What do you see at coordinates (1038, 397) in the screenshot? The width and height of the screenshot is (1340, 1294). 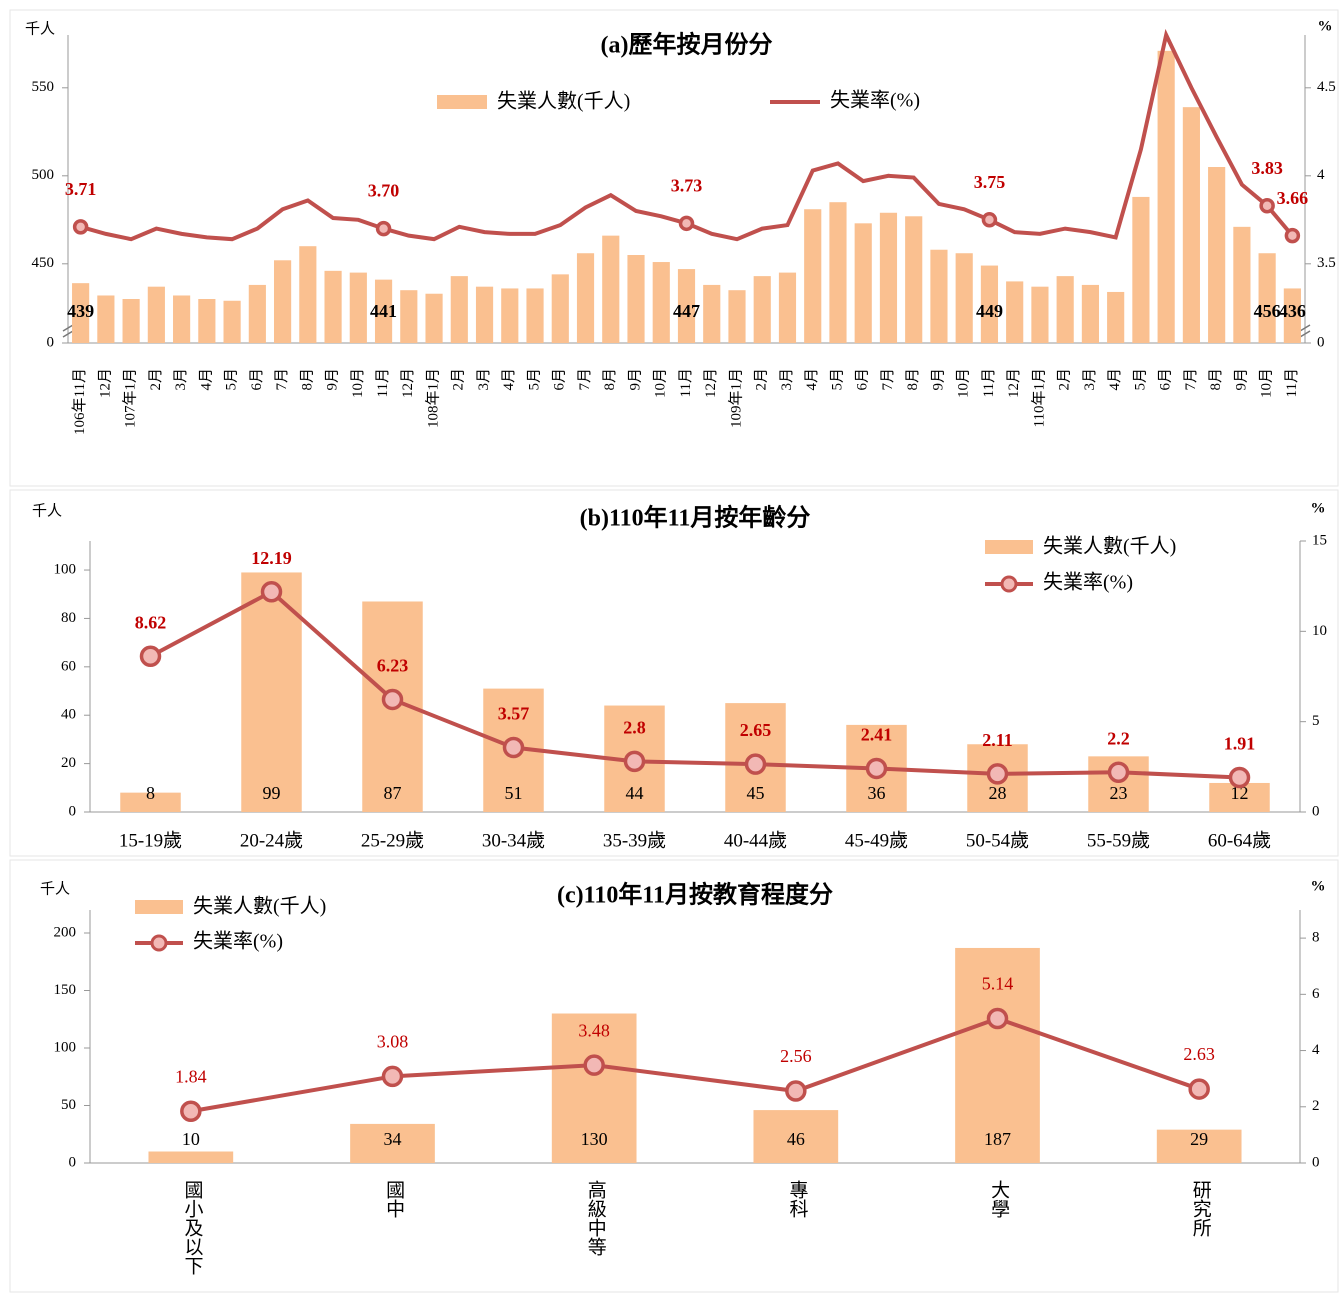 I see `x-tick-label: 110年1月` at bounding box center [1038, 397].